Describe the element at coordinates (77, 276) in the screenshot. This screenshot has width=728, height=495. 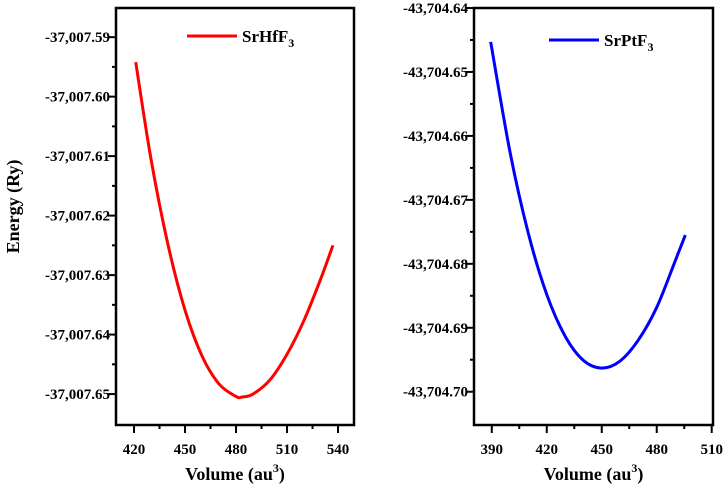
I see `y-tick-label: -37,007.63` at that location.